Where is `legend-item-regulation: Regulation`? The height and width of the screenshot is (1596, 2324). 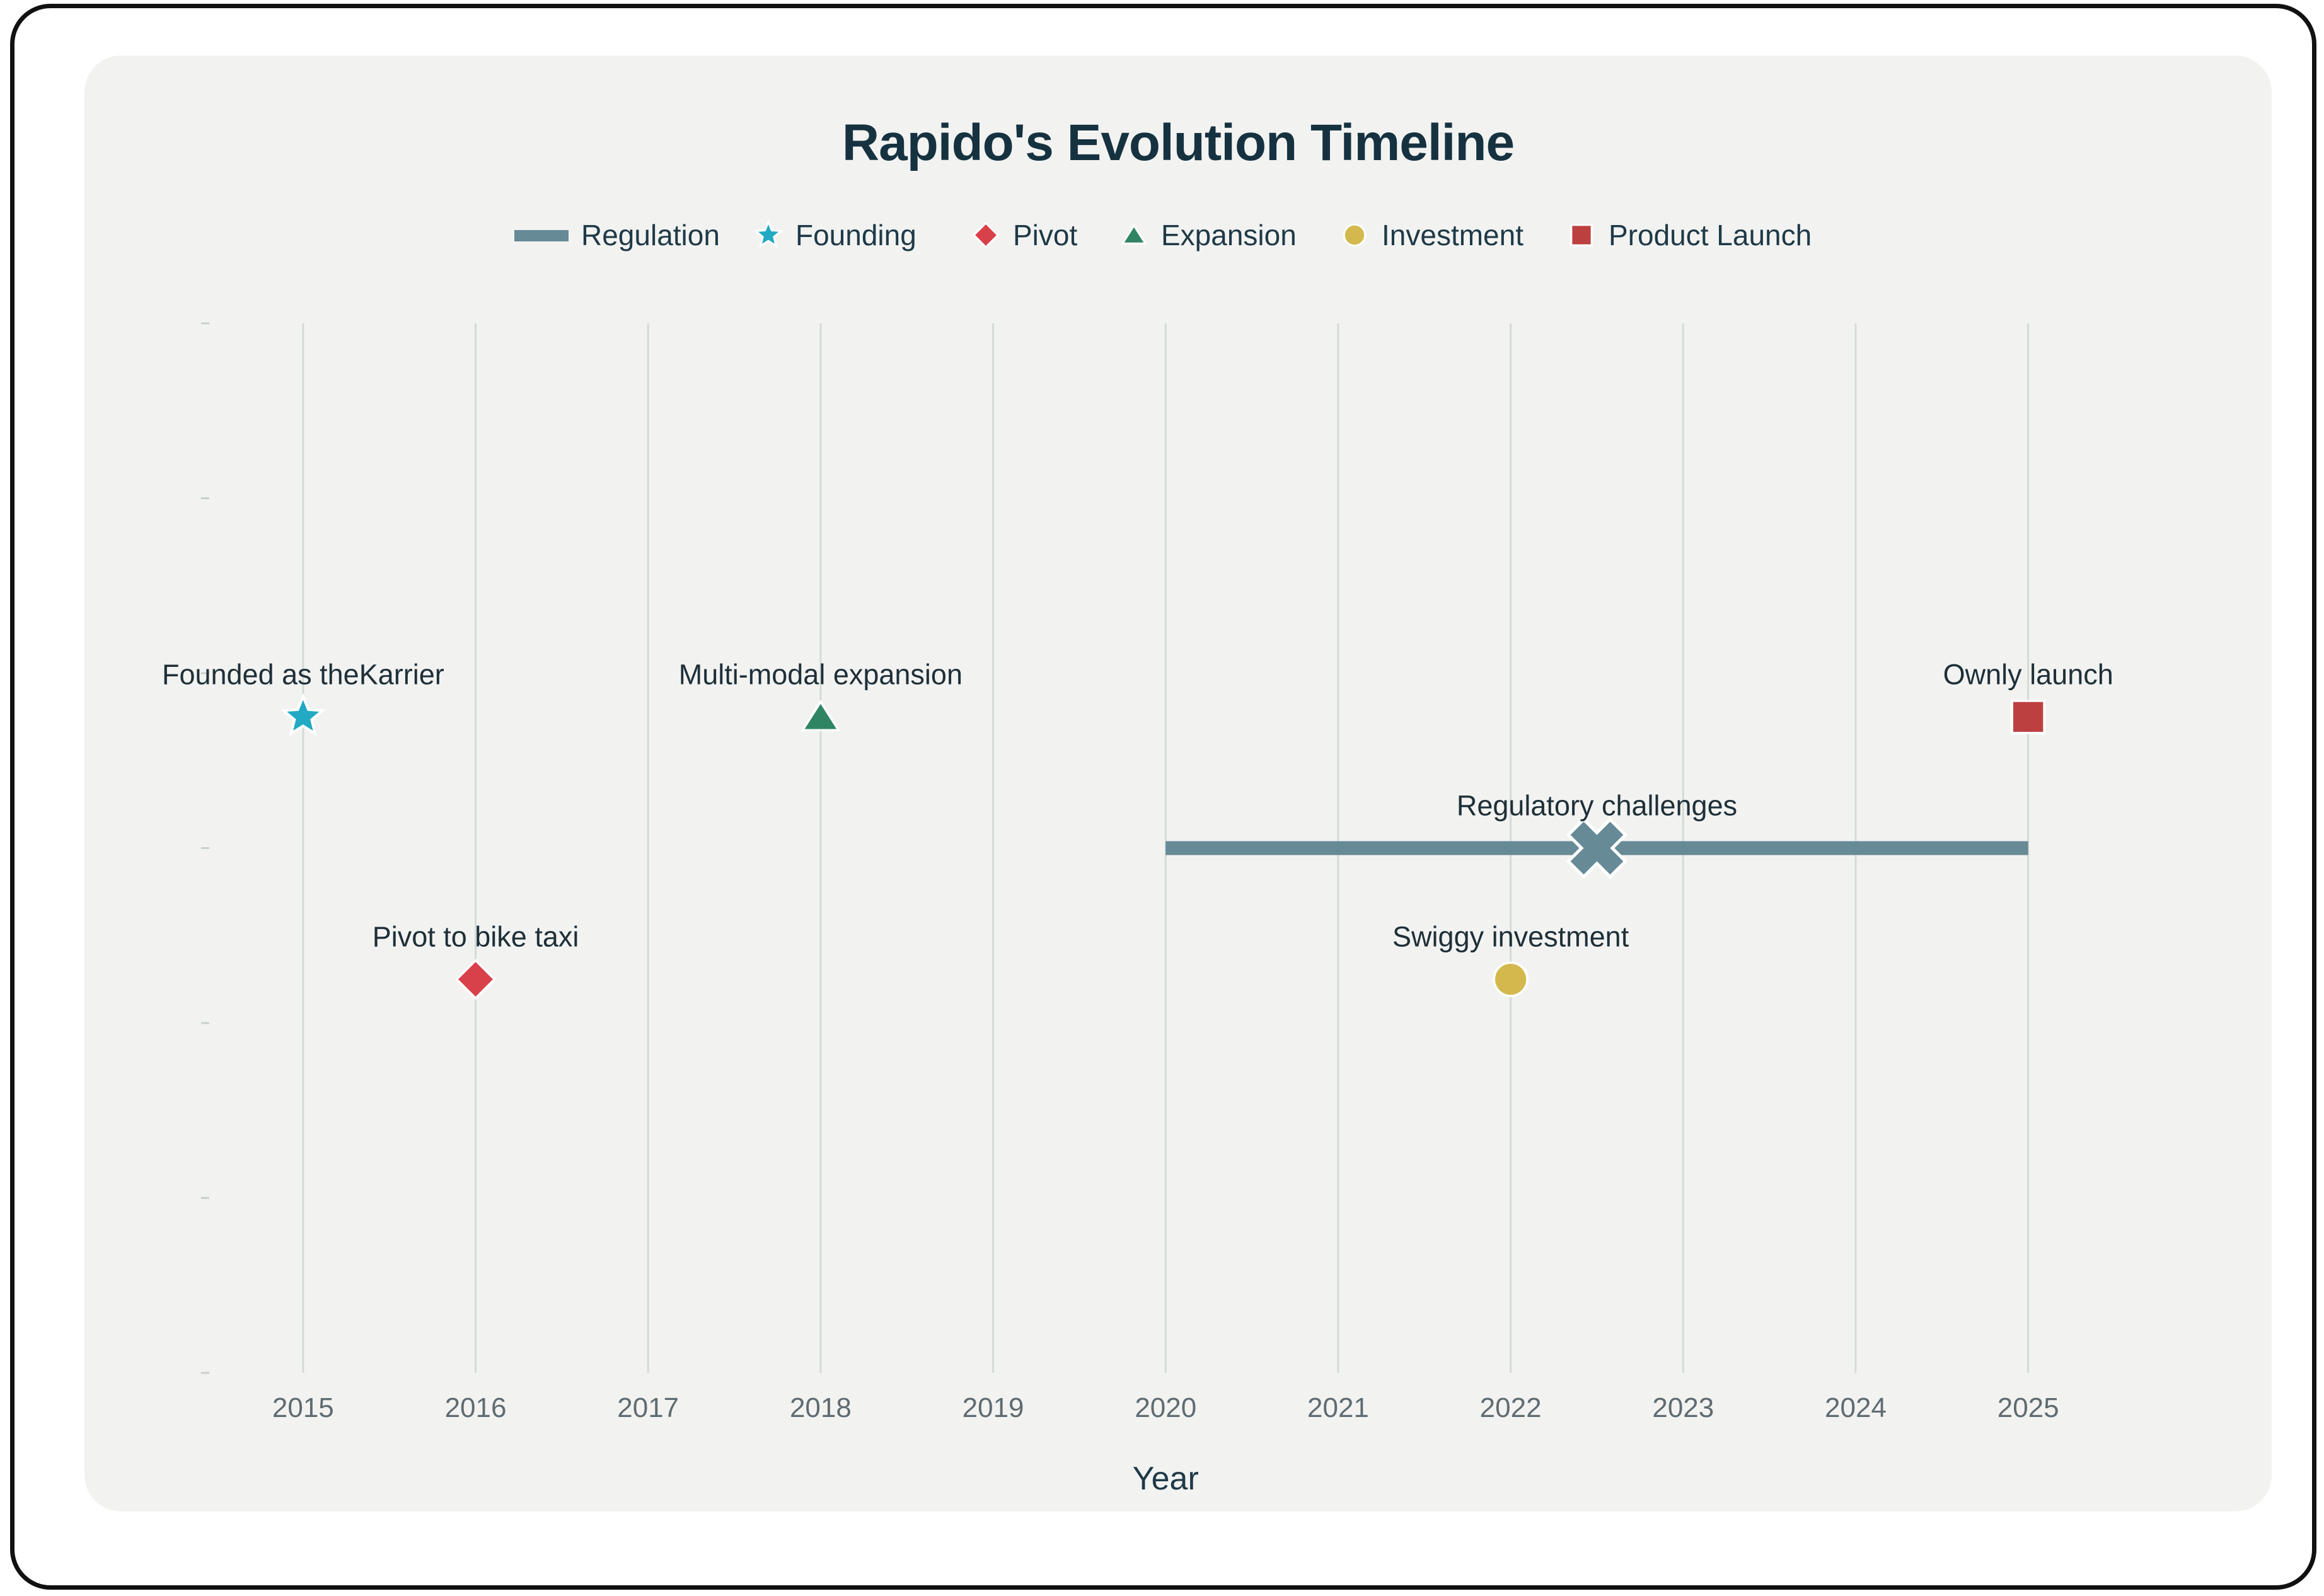 legend-item-regulation: Regulation is located at coordinates (616, 235).